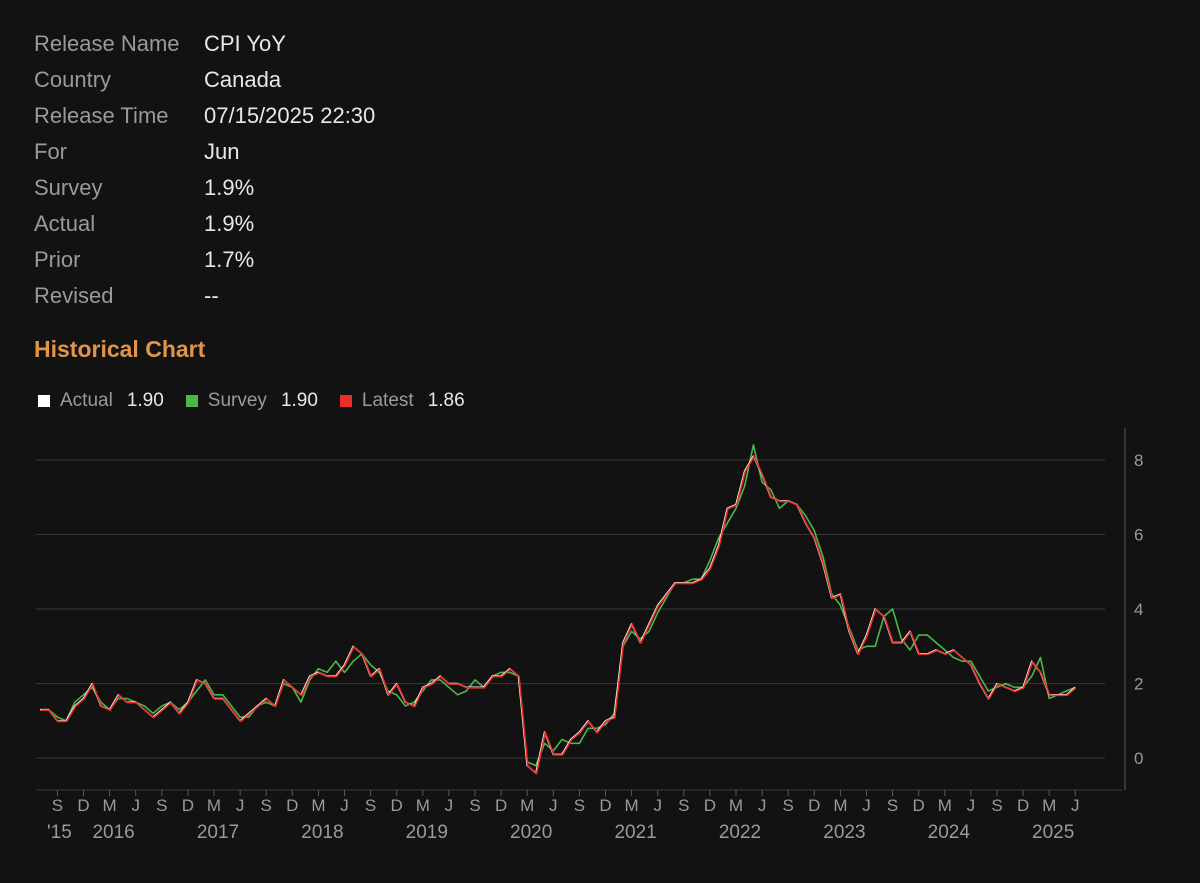  I want to click on x-year-label: 2020, so click(531, 832).